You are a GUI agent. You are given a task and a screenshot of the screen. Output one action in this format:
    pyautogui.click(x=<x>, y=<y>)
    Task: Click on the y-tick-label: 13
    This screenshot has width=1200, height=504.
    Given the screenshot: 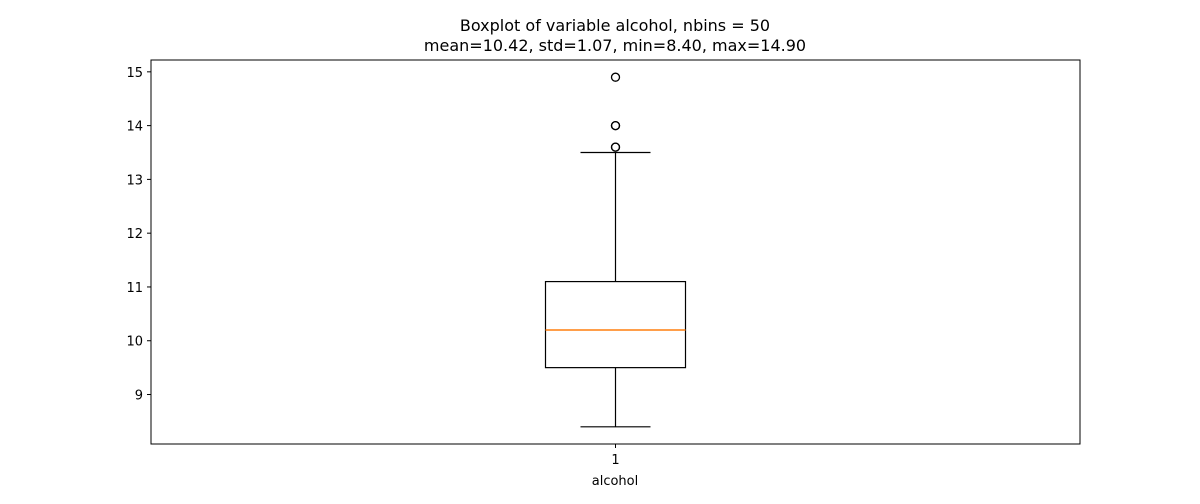 What is the action you would take?
    pyautogui.click(x=134, y=180)
    